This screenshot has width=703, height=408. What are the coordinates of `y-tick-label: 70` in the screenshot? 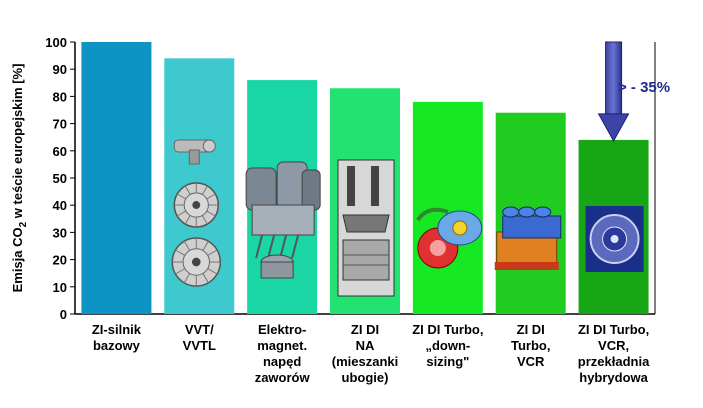 It's located at (60, 124).